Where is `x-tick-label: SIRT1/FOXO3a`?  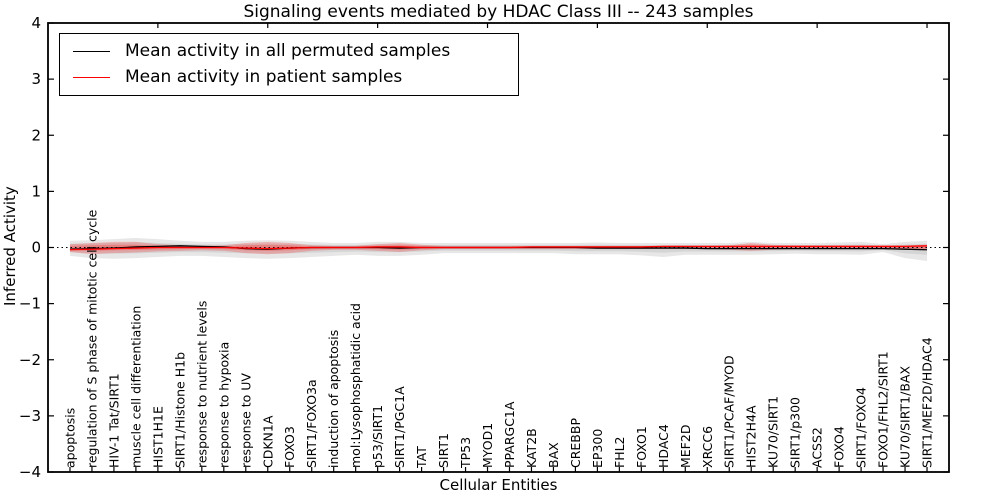 x-tick-label: SIRT1/FOXO3a is located at coordinates (311, 423).